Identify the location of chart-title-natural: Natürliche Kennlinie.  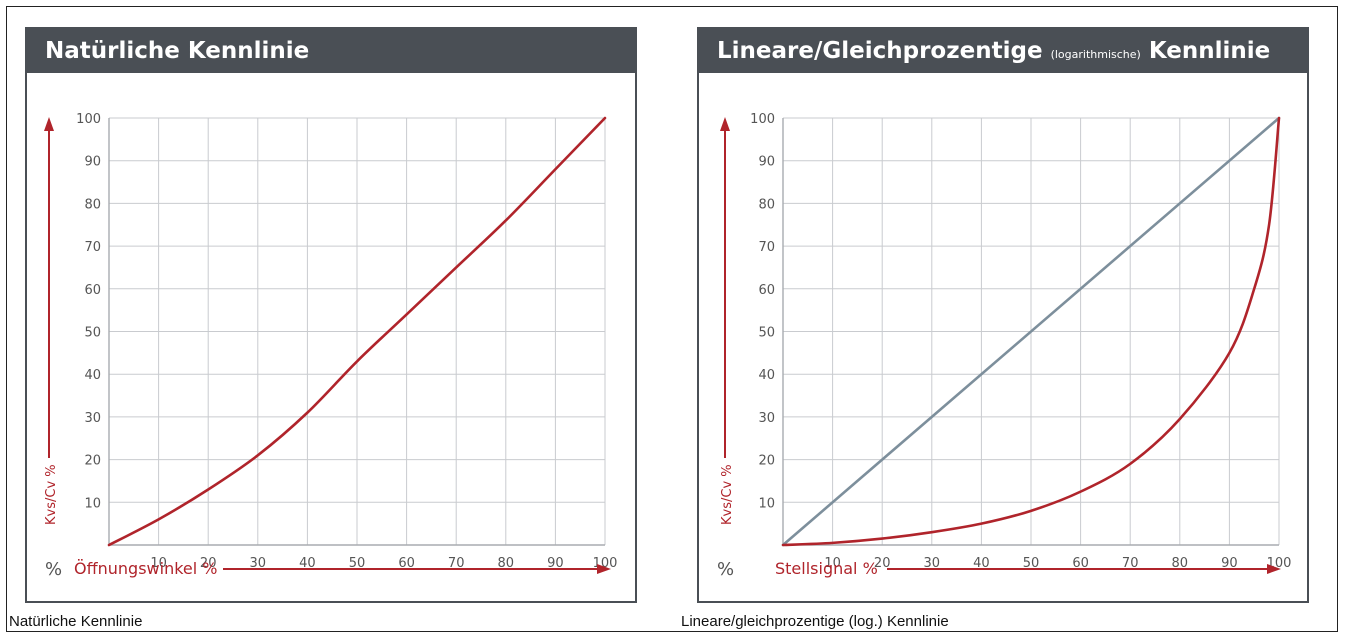
(331, 51).